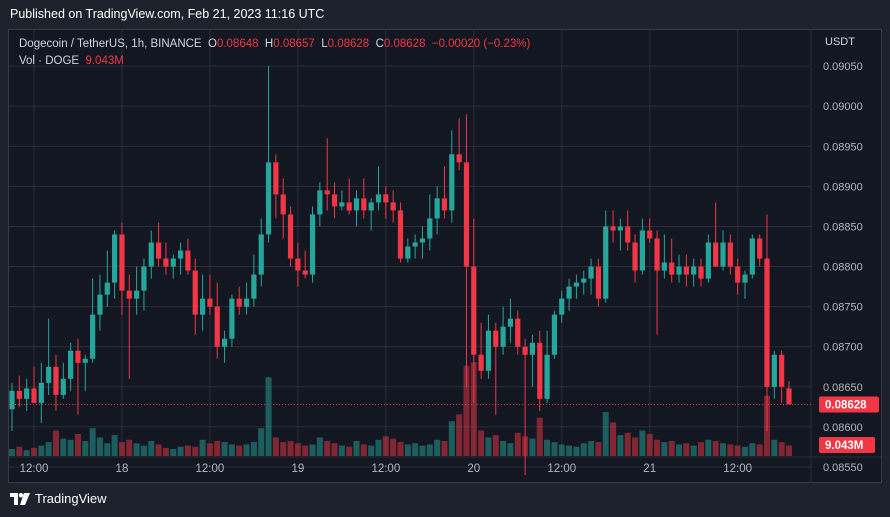 The width and height of the screenshot is (890, 517). I want to click on x-tick-label: 21, so click(649, 469).